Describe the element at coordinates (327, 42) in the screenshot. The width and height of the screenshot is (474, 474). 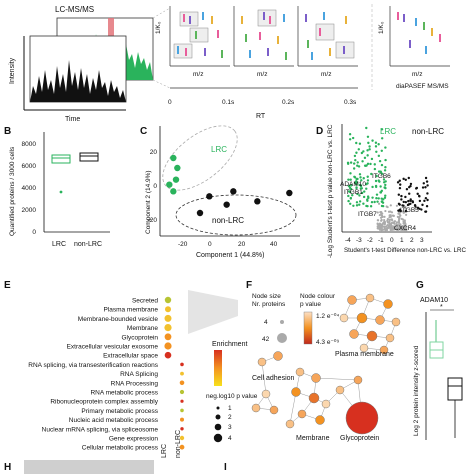
I see `mobility-panel-3: m/z` at that location.